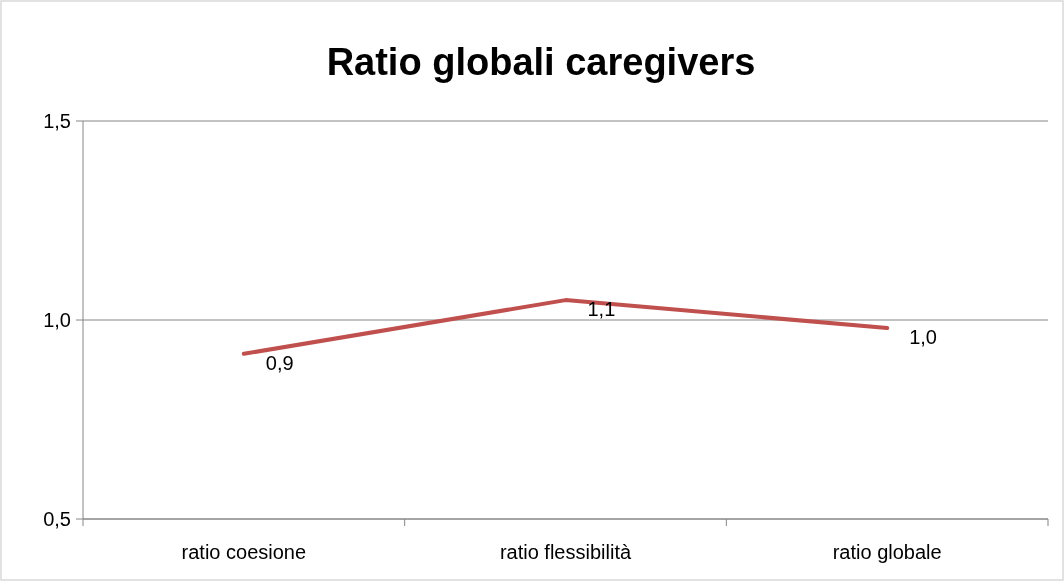  I want to click on y-tick-label: 1,5, so click(57, 121).